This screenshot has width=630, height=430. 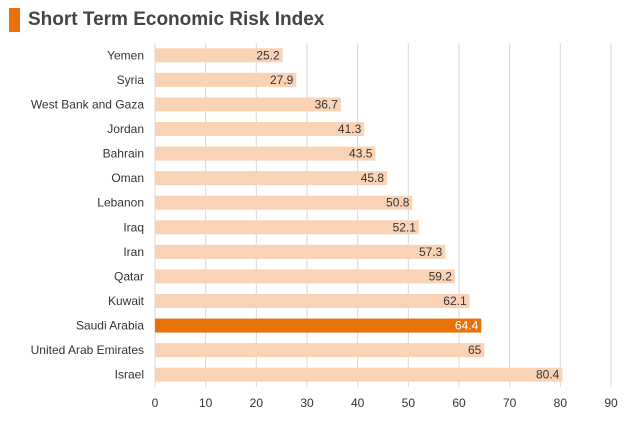 I want to click on category-label: Yemen, so click(x=125, y=55).